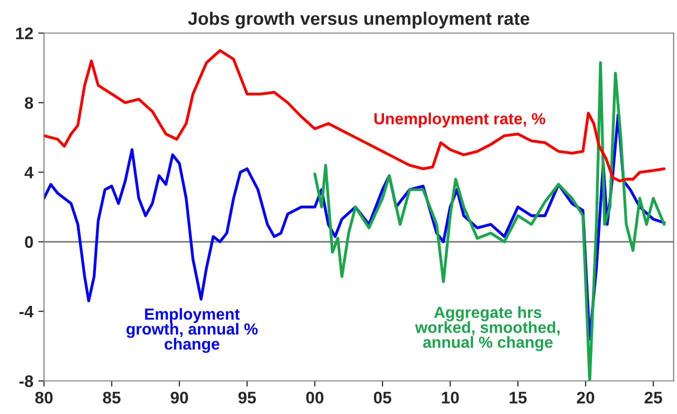 The height and width of the screenshot is (414, 677). What do you see at coordinates (585, 398) in the screenshot?
I see `x-tick-label: 20` at bounding box center [585, 398].